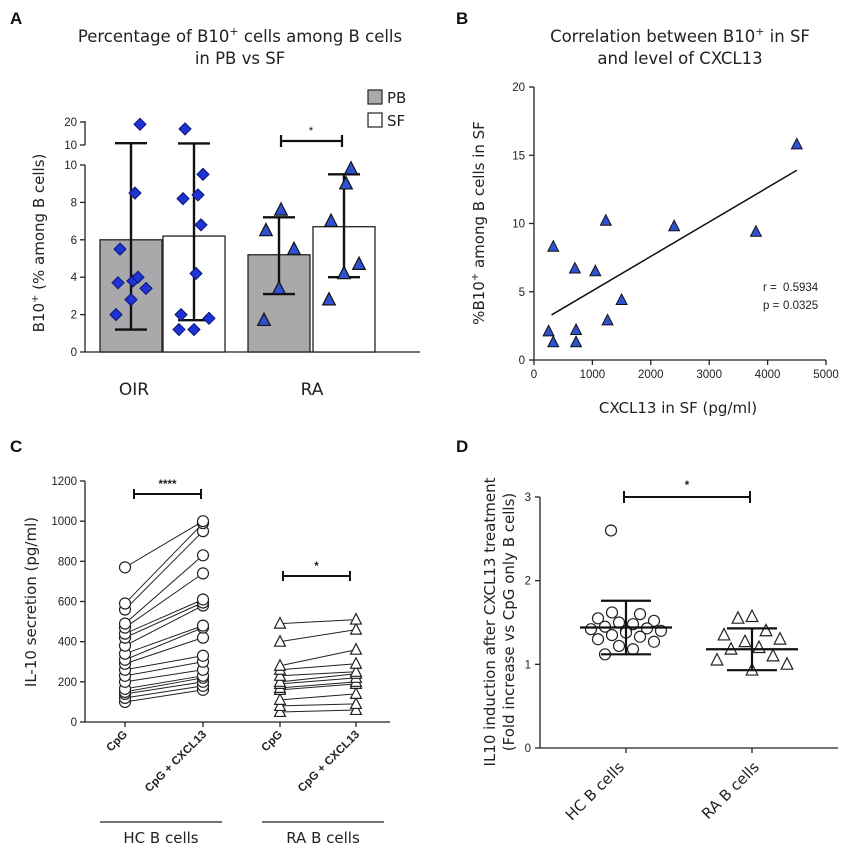 The height and width of the screenshot is (851, 850). What do you see at coordinates (679, 58) in the screenshot?
I see `panel-b-title-line2: and level of CXCL13` at bounding box center [679, 58].